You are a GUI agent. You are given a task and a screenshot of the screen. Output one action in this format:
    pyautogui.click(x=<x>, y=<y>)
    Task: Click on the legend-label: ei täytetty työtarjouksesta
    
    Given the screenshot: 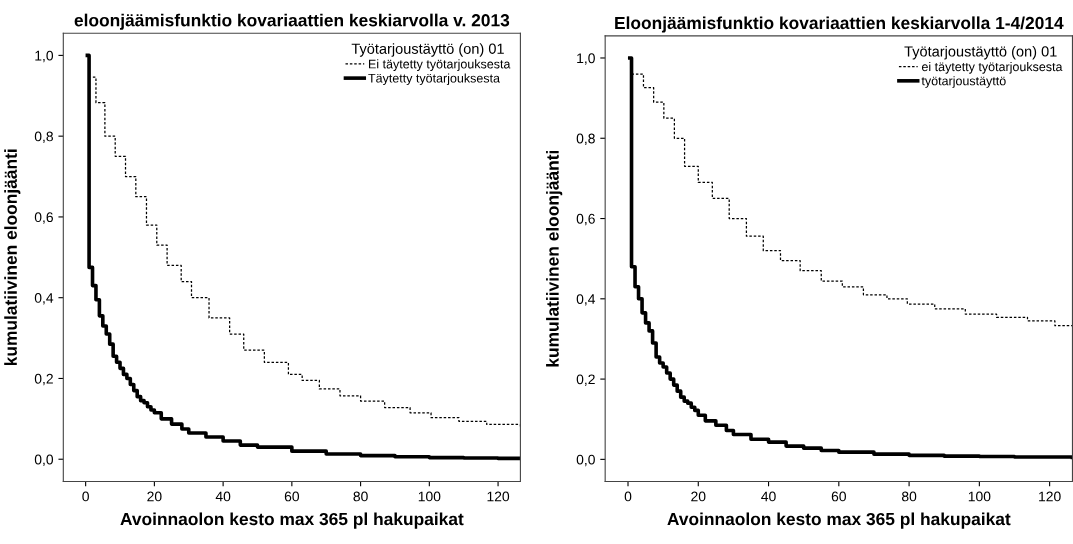 What is the action you would take?
    pyautogui.click(x=992, y=68)
    